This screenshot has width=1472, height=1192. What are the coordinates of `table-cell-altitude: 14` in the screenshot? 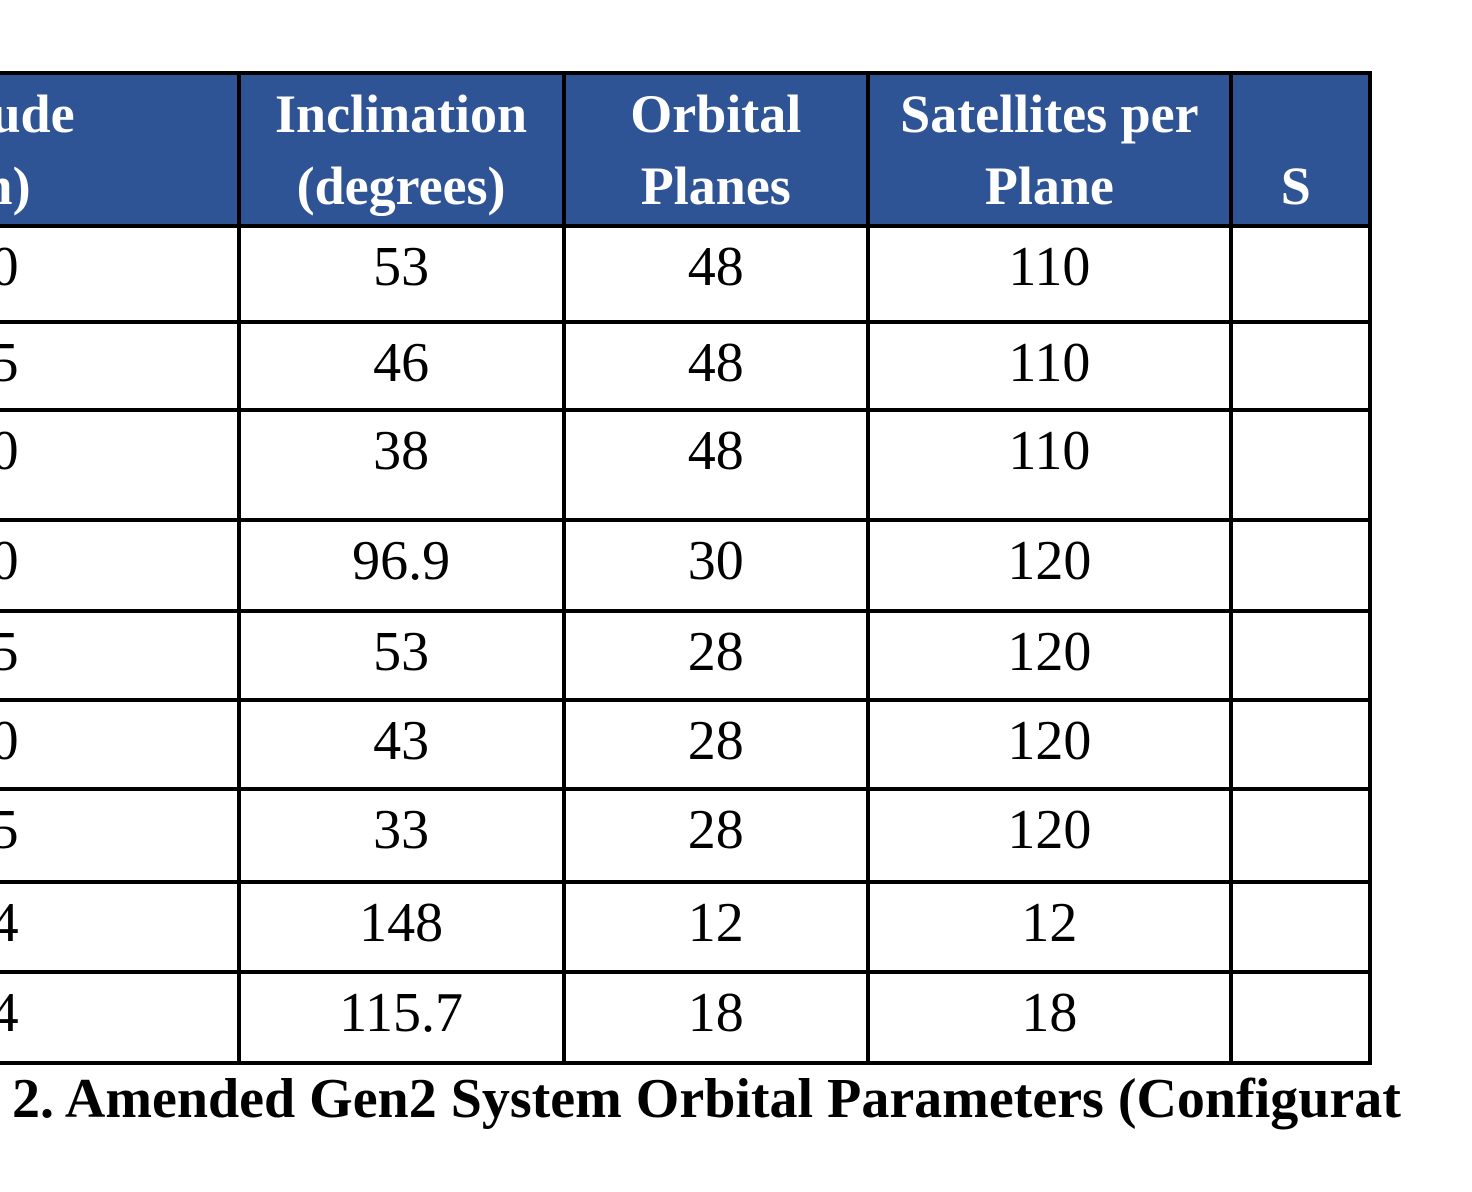 It's located at (120, 1017).